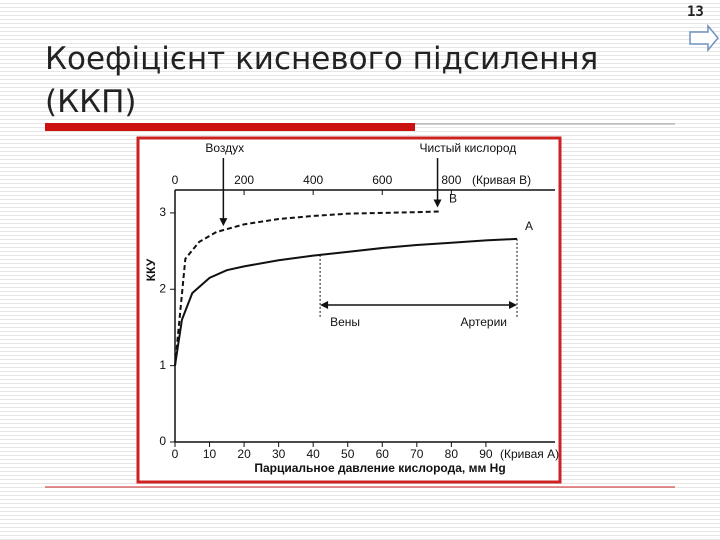 The width and height of the screenshot is (720, 540). I want to click on x-tick-label: 30, so click(279, 454).